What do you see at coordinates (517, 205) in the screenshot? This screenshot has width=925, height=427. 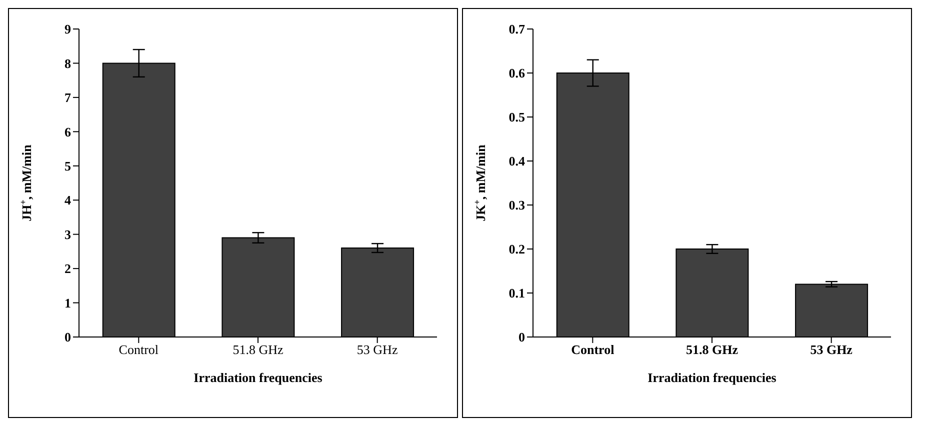 I see `y-tick-label: 0.3` at bounding box center [517, 205].